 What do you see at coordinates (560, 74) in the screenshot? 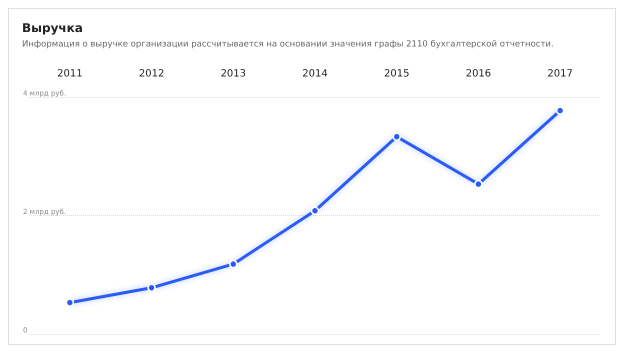
I see `x-tick-label: 2017` at bounding box center [560, 74].